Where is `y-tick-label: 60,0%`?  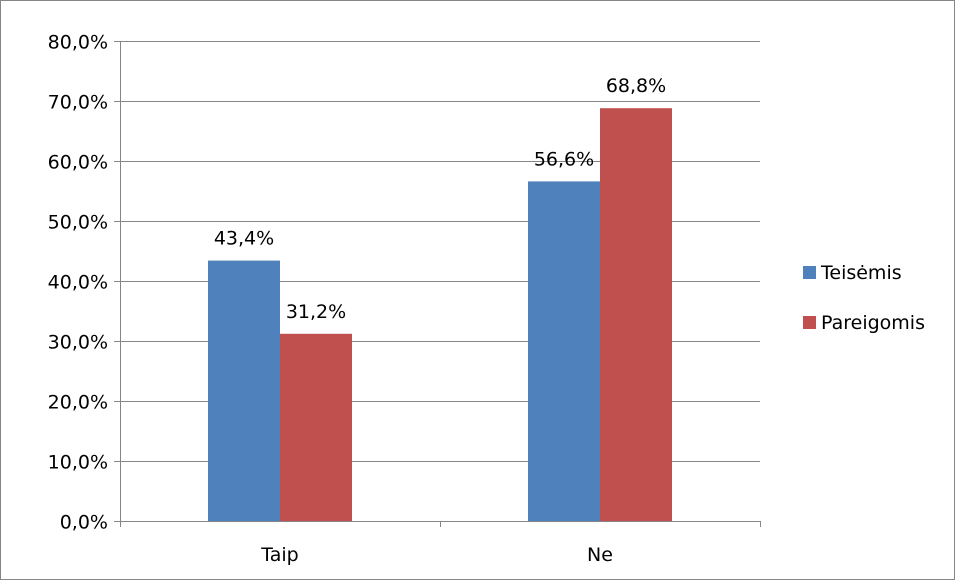
y-tick-label: 60,0% is located at coordinates (78, 163).